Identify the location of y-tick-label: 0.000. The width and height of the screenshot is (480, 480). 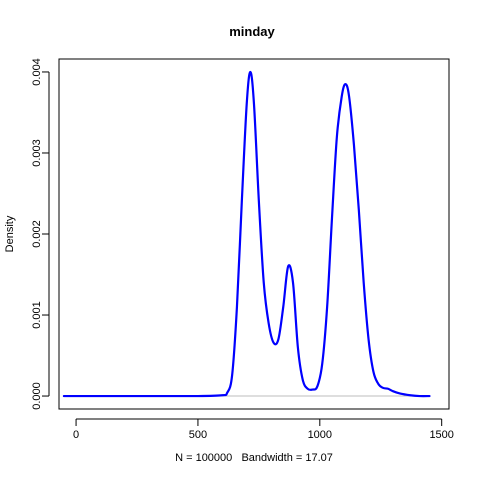
(37, 396).